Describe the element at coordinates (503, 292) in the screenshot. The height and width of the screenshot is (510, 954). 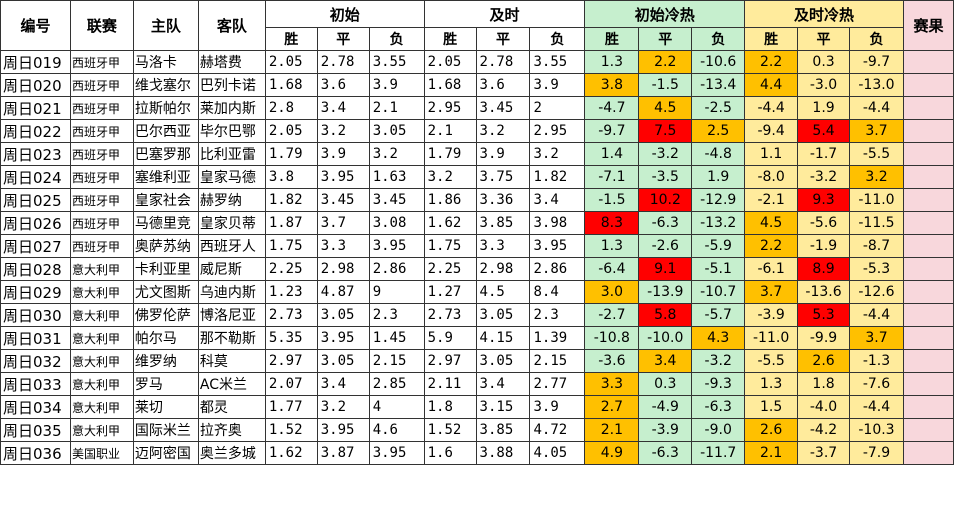
I see `cell-live-odds: 4.5` at that location.